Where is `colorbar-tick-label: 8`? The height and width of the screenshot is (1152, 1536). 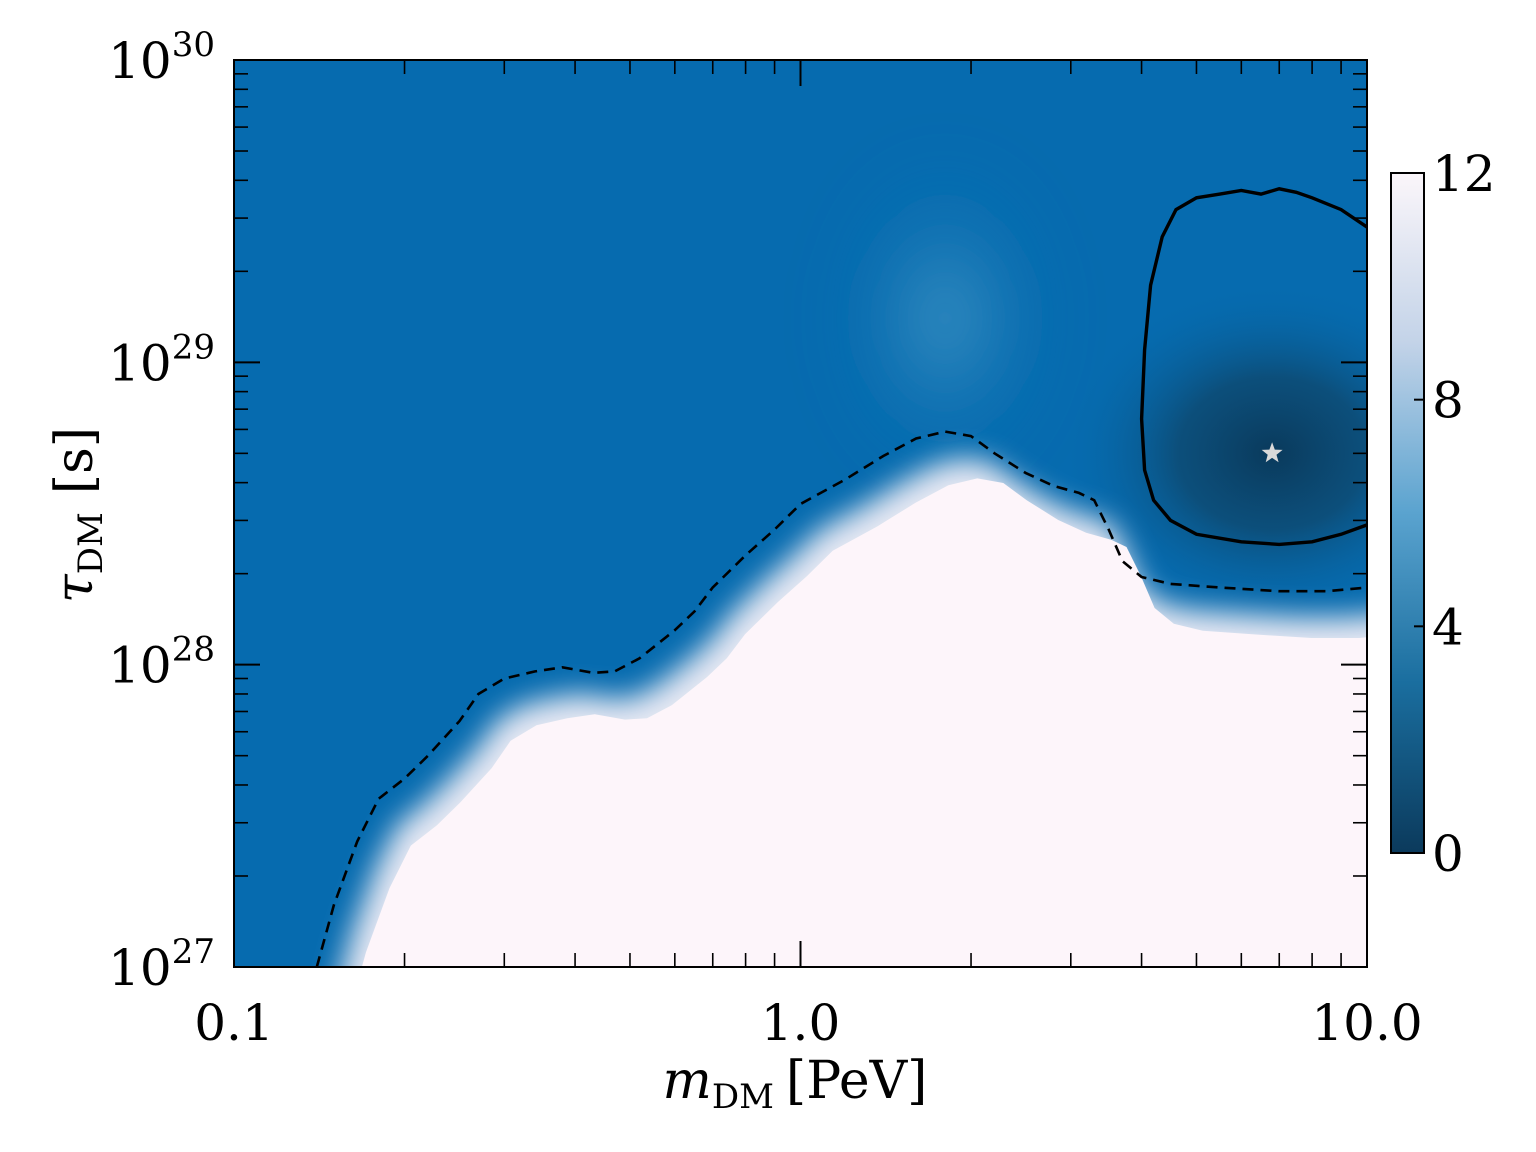 colorbar-tick-label: 8 is located at coordinates (1448, 401).